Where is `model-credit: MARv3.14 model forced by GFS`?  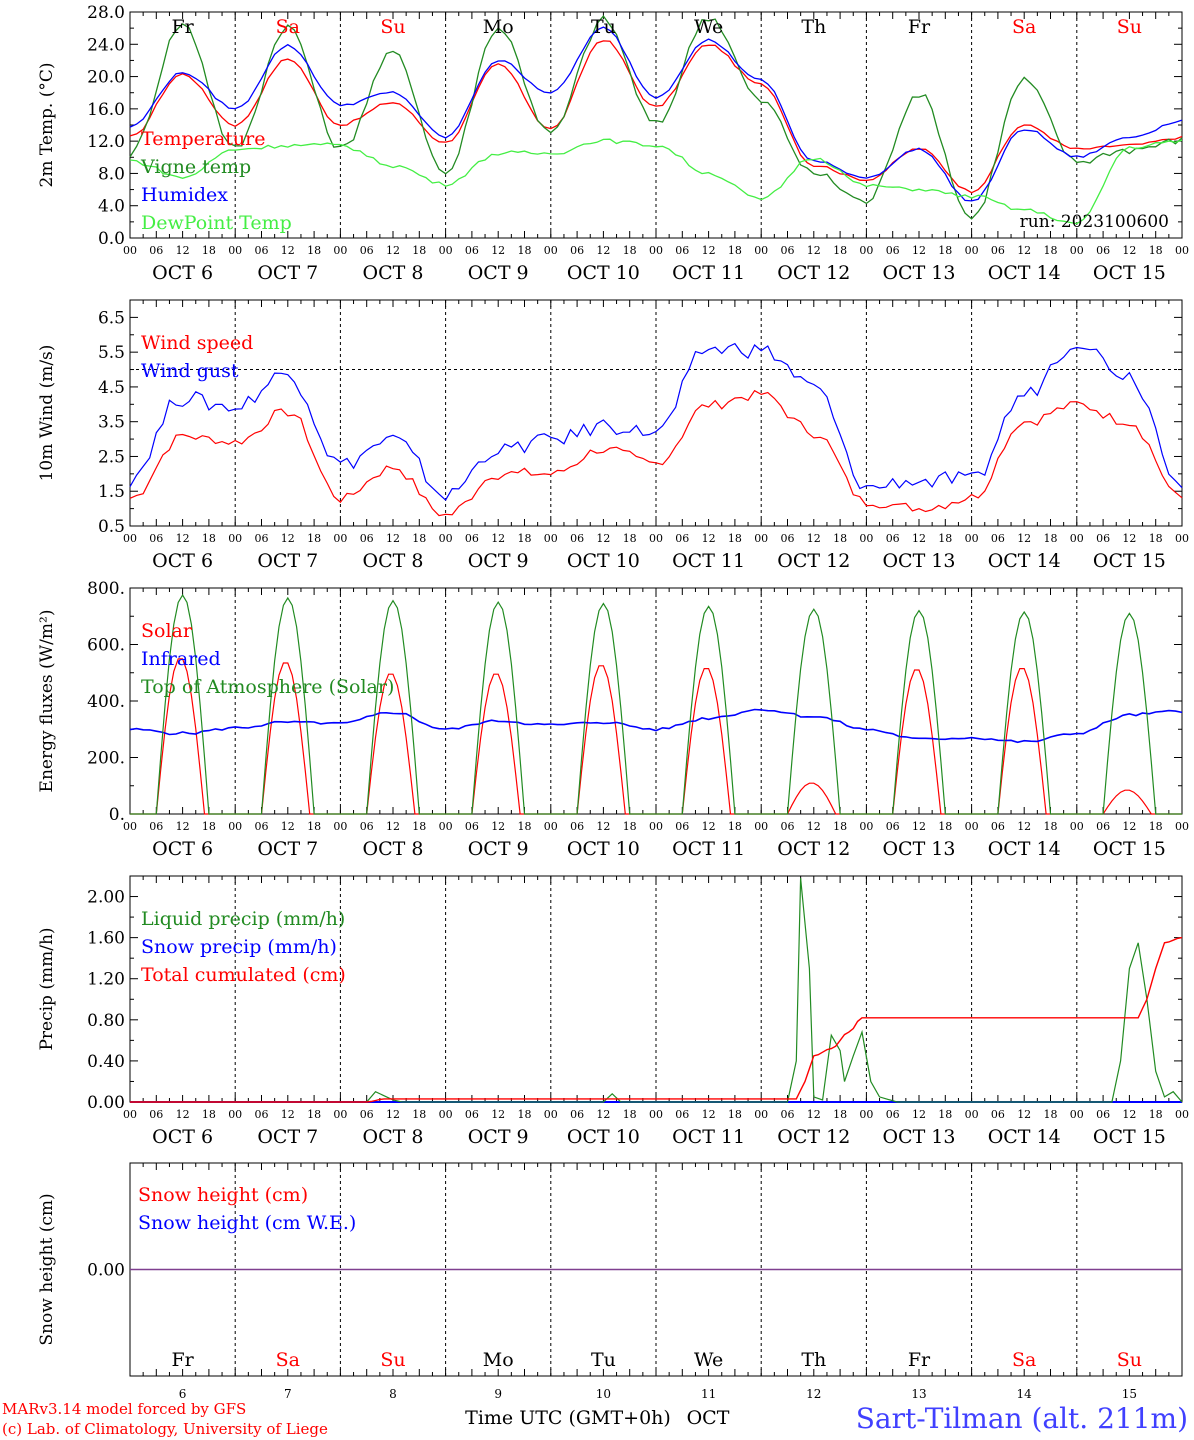
model-credit: MARv3.14 model forced by GFS is located at coordinates (124, 1409).